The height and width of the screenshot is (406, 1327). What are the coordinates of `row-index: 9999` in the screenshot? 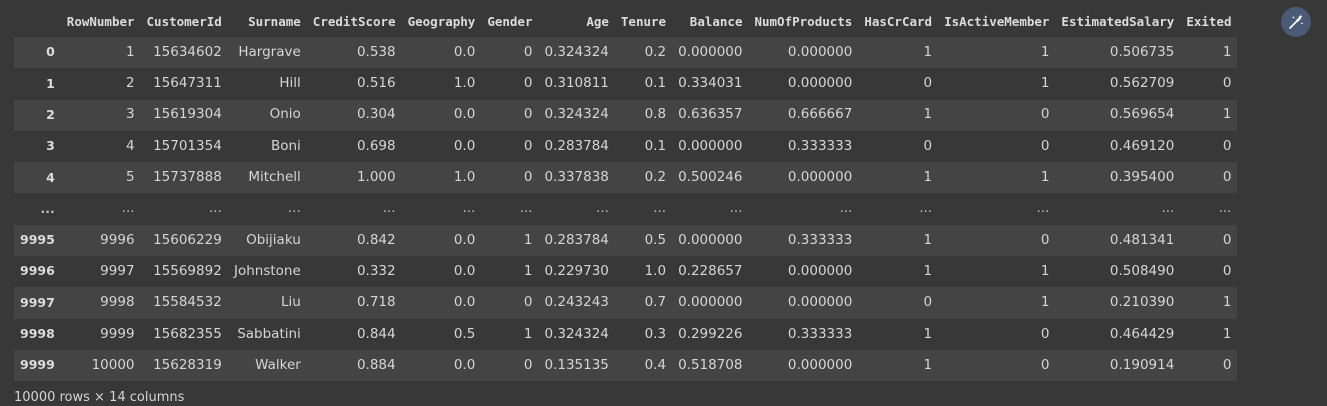 It's located at (37, 365).